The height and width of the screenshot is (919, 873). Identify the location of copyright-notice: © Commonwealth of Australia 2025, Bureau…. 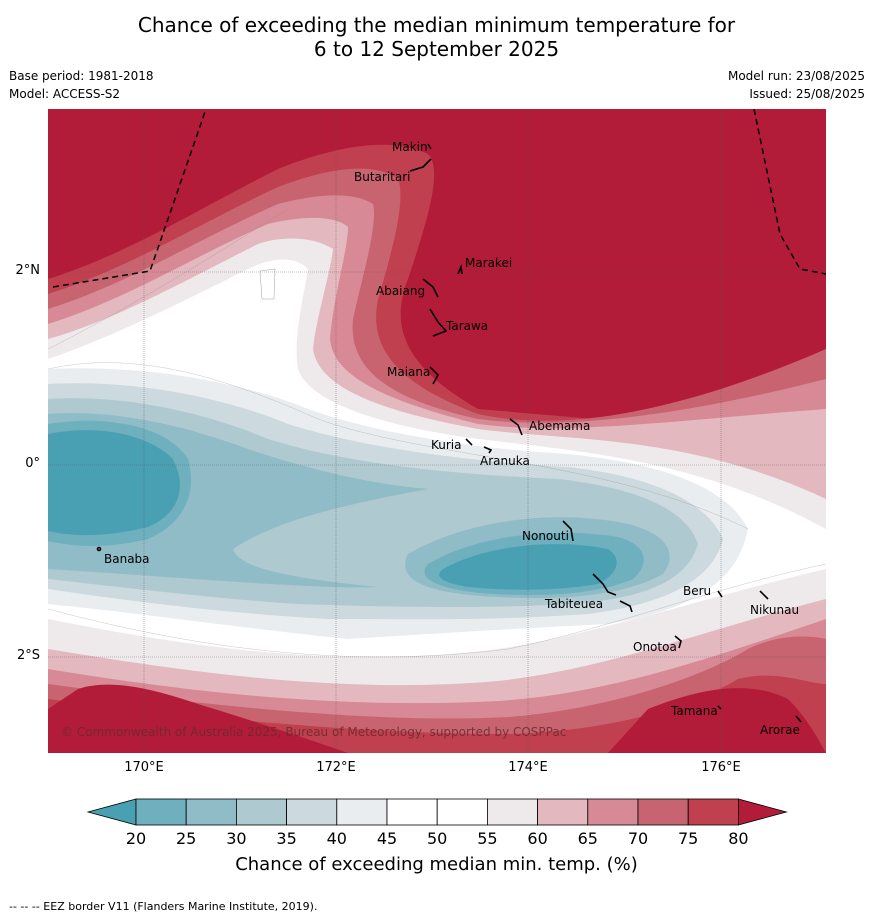
(313, 732).